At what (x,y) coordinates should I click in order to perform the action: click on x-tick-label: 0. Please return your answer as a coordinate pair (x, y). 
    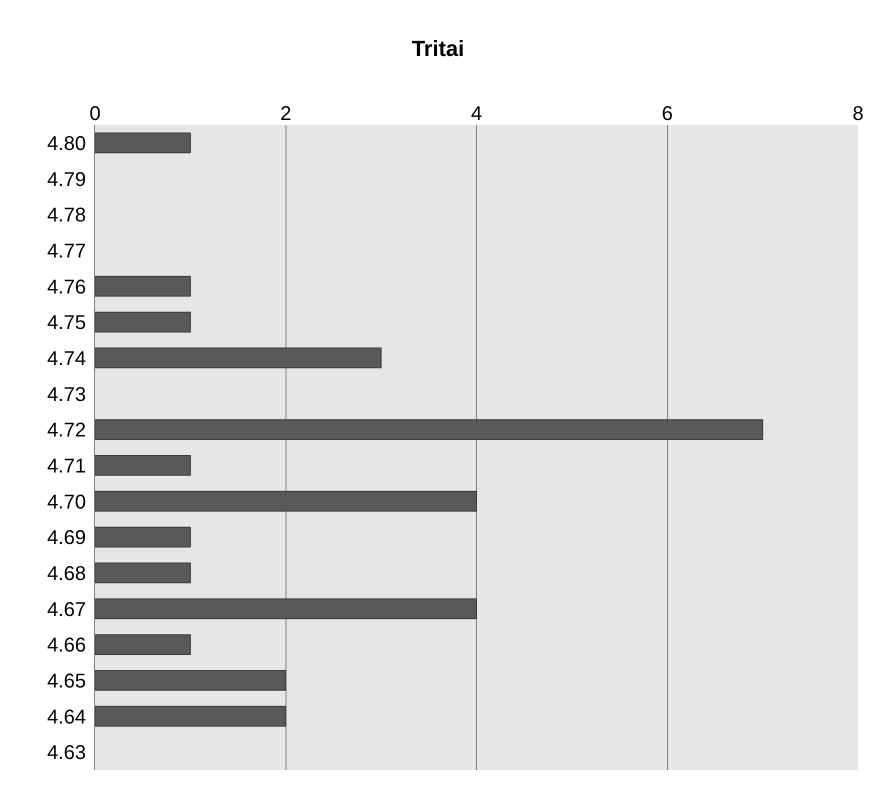
    Looking at the image, I should click on (95, 114).